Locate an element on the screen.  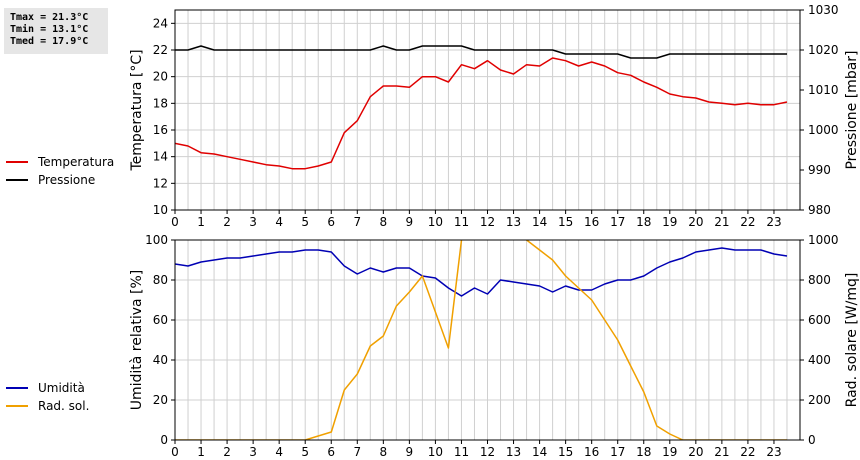
tmax-text: Tmax = 21.3°C is located at coordinates (49, 17).